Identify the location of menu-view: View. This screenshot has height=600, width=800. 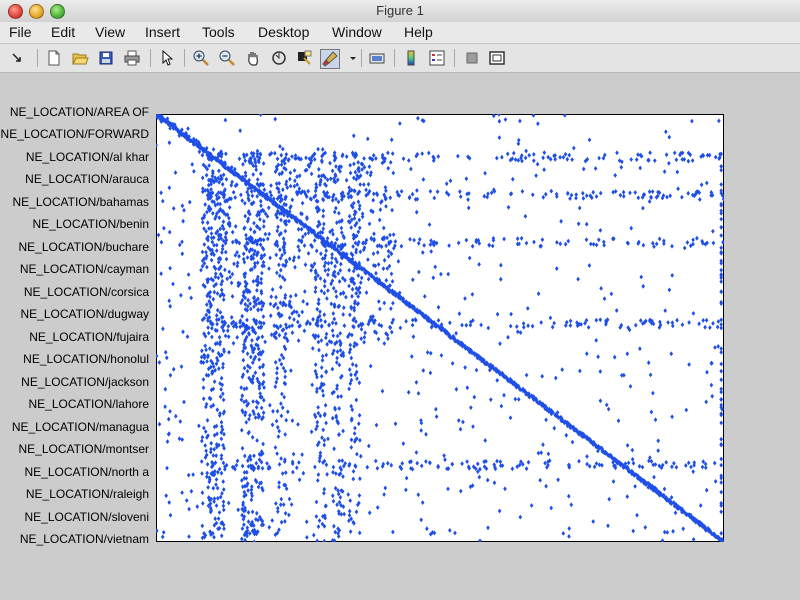
(110, 32).